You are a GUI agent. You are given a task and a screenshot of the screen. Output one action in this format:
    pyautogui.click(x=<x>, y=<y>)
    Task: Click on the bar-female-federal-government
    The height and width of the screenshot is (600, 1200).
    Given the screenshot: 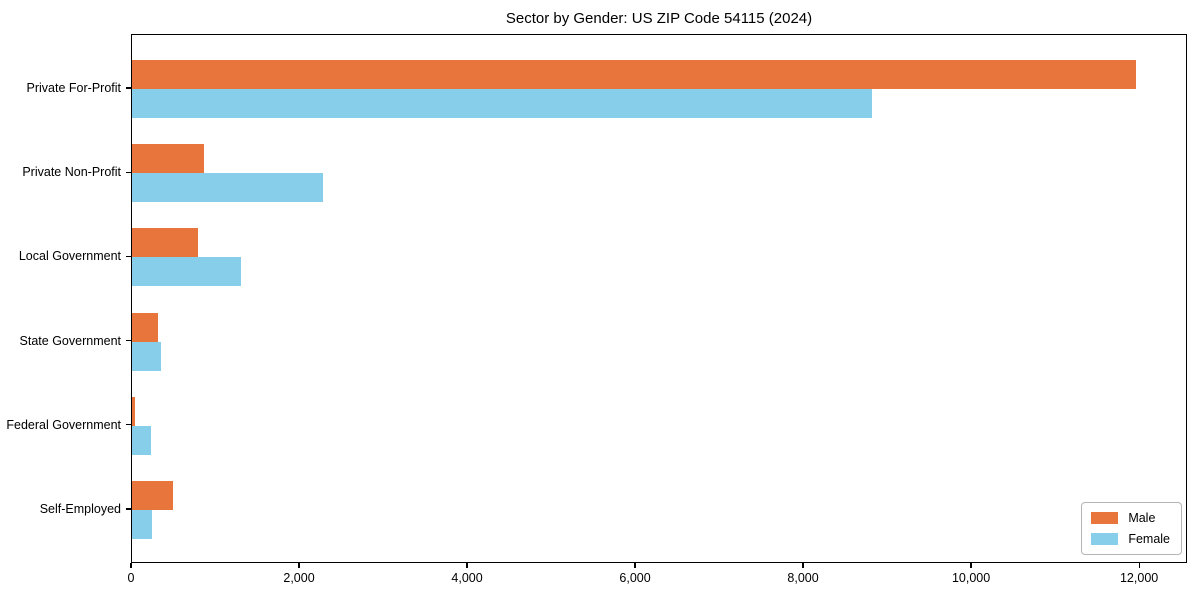 What is the action you would take?
    pyautogui.click(x=142, y=440)
    